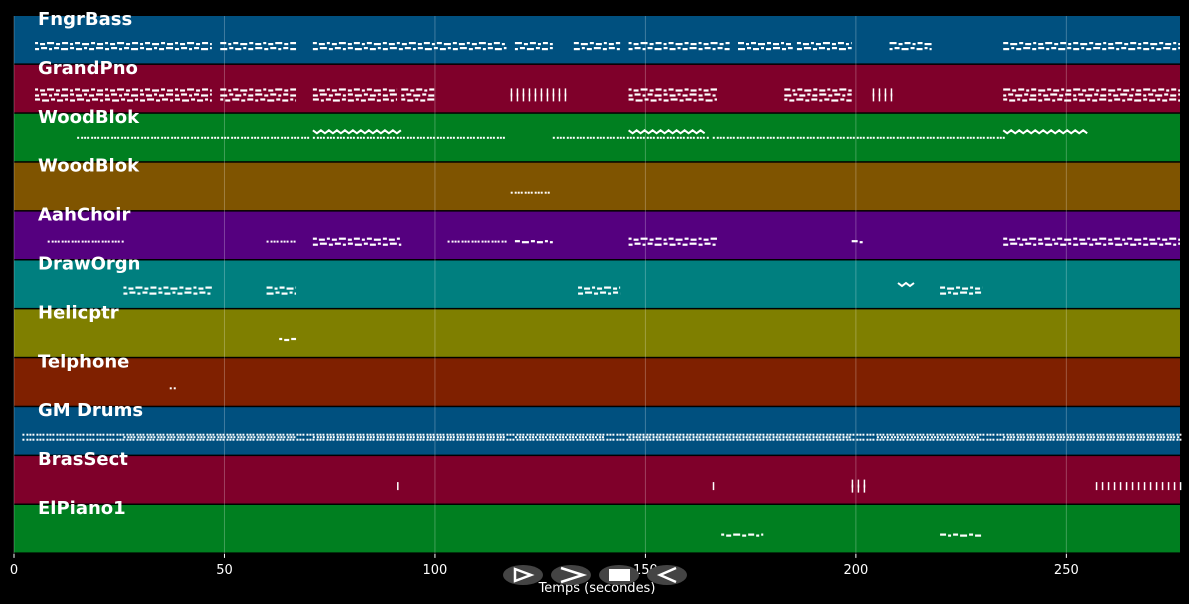 This screenshot has height=604, width=1189. I want to click on stop-button, so click(619, 575).